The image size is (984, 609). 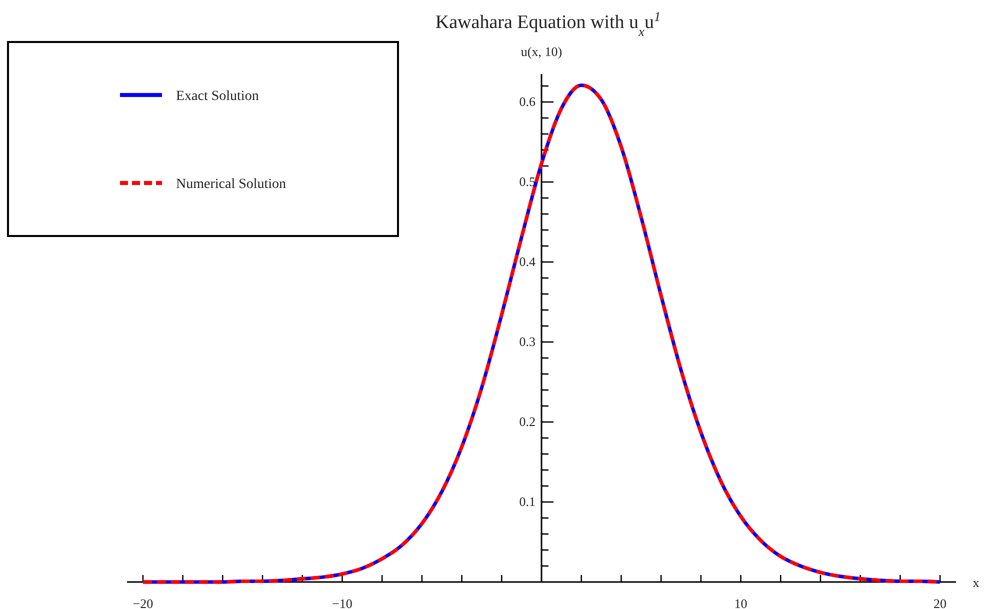 What do you see at coordinates (527, 102) in the screenshot?
I see `y-tick-label: 0.6` at bounding box center [527, 102].